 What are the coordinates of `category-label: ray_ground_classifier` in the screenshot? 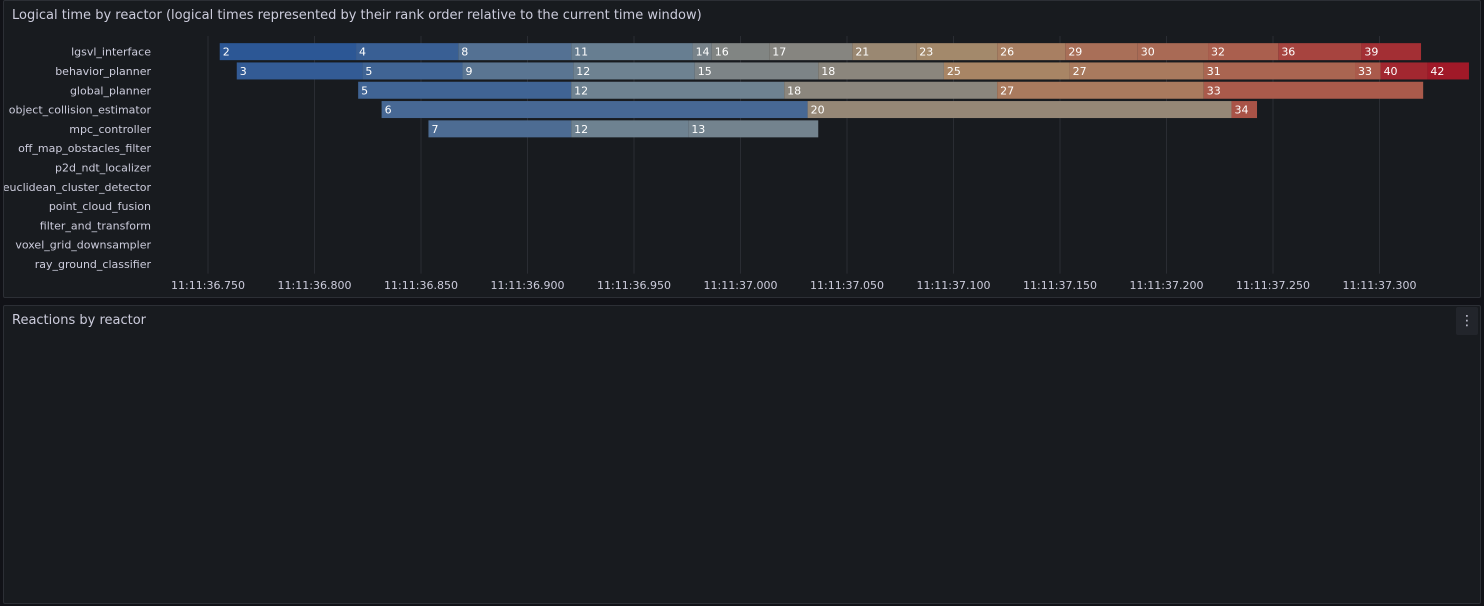 It's located at (93, 264).